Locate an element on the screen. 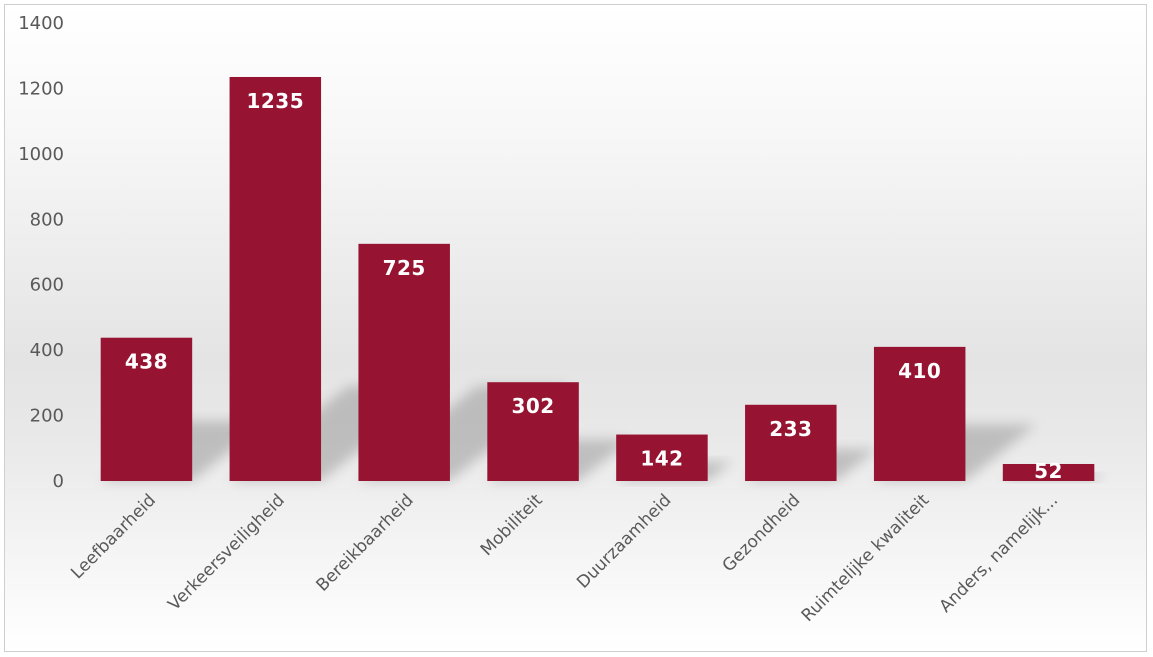 This screenshot has width=1153, height=657. category-label: Duurzaamheid is located at coordinates (624, 541).